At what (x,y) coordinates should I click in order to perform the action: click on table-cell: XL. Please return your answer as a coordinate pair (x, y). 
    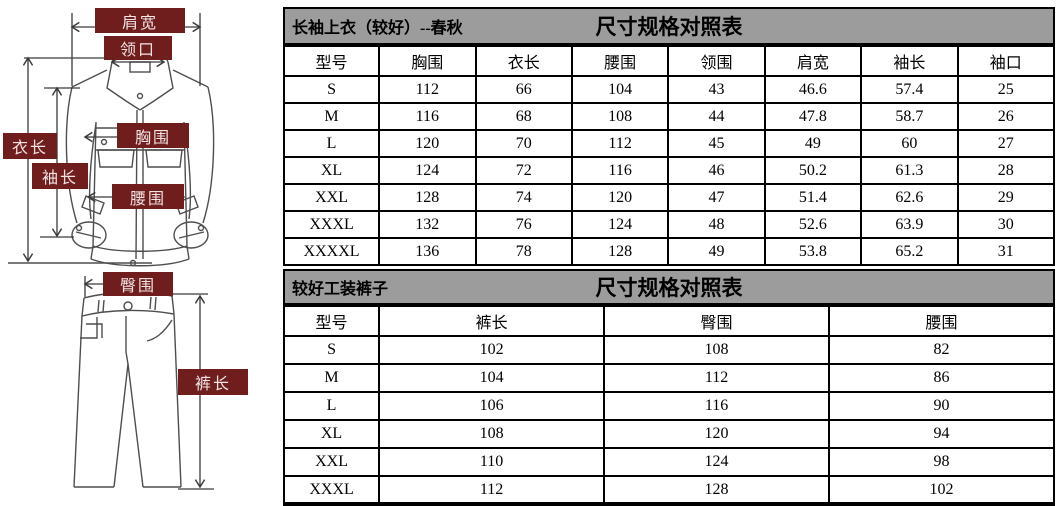
    Looking at the image, I should click on (331, 434).